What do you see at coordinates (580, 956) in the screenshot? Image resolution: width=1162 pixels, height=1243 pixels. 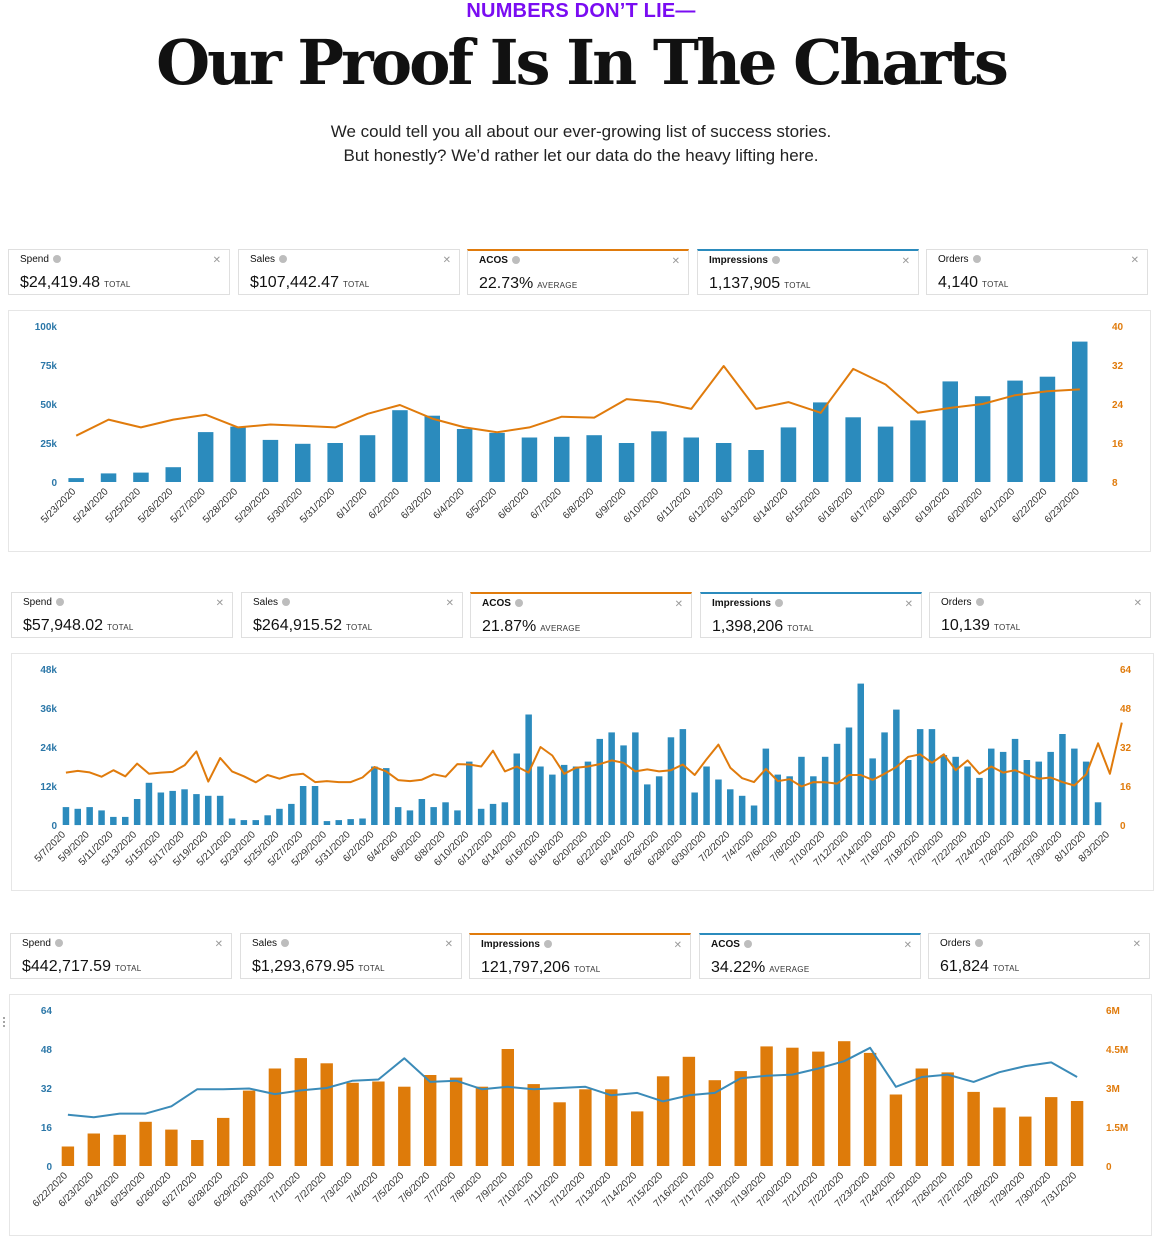 I see `metric-card-impressions: Impressions ✕ 121,797,206 TOTAL` at bounding box center [580, 956].